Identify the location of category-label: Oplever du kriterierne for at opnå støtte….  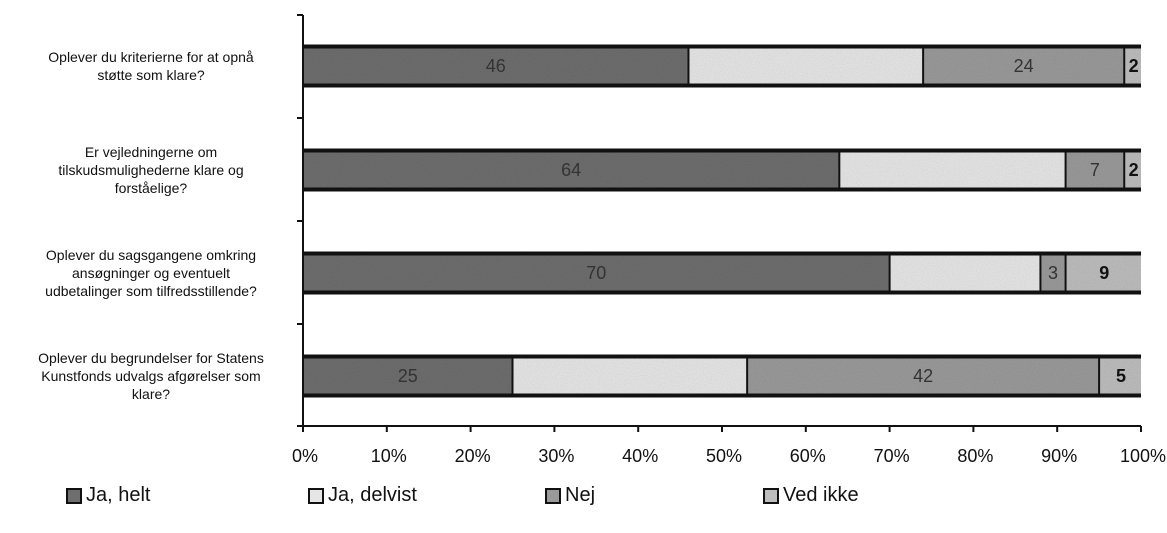
(151, 66).